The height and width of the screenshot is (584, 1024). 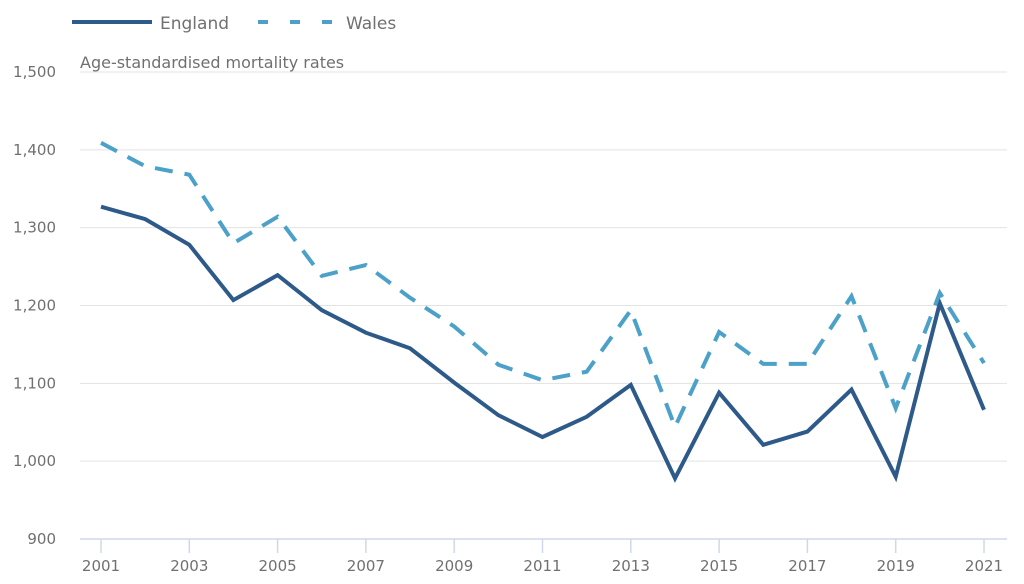 What do you see at coordinates (542, 566) in the screenshot?
I see `x-tick-label: 2011` at bounding box center [542, 566].